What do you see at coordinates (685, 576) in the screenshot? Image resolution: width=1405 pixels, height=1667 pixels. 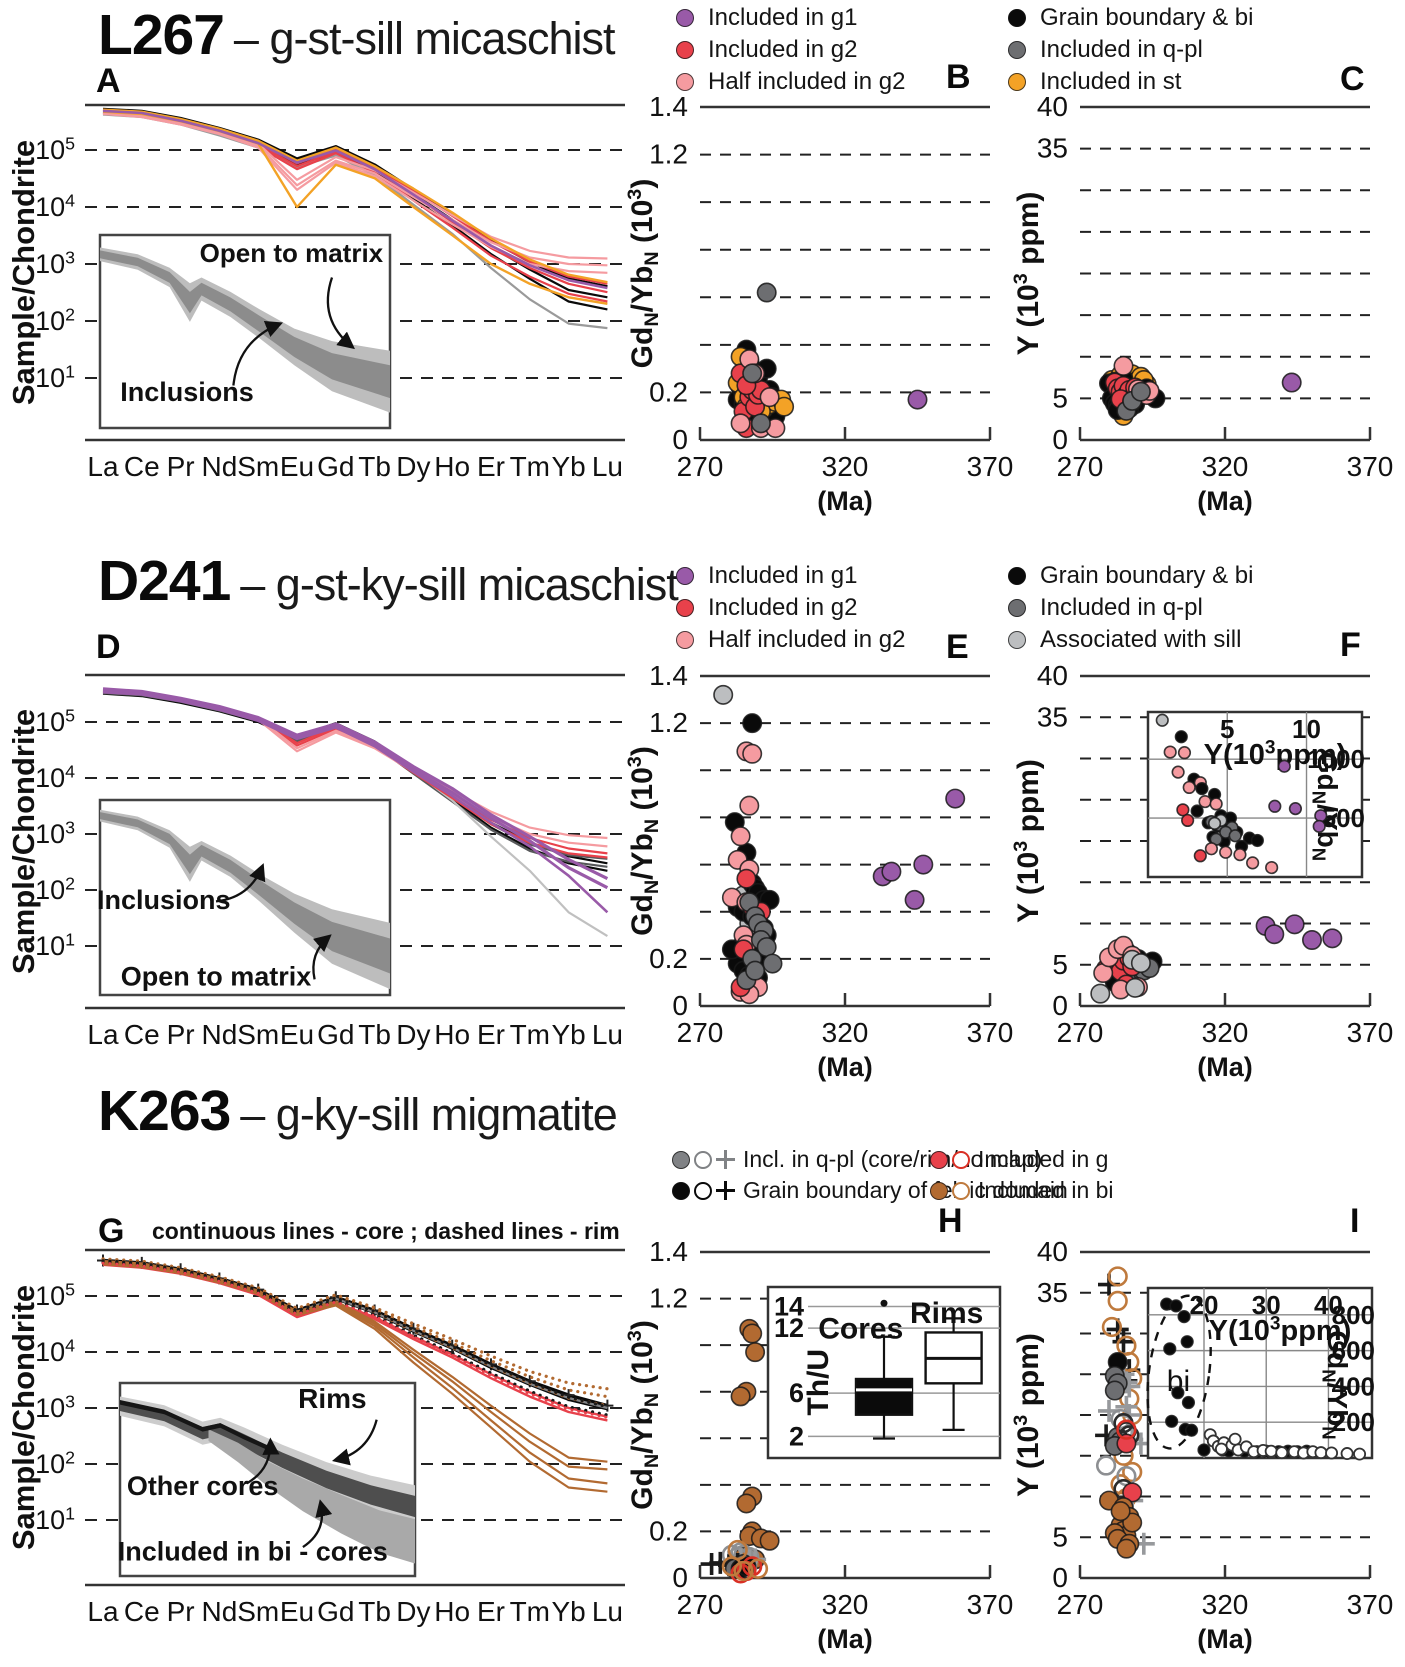 I see `circle-purple-icon` at bounding box center [685, 576].